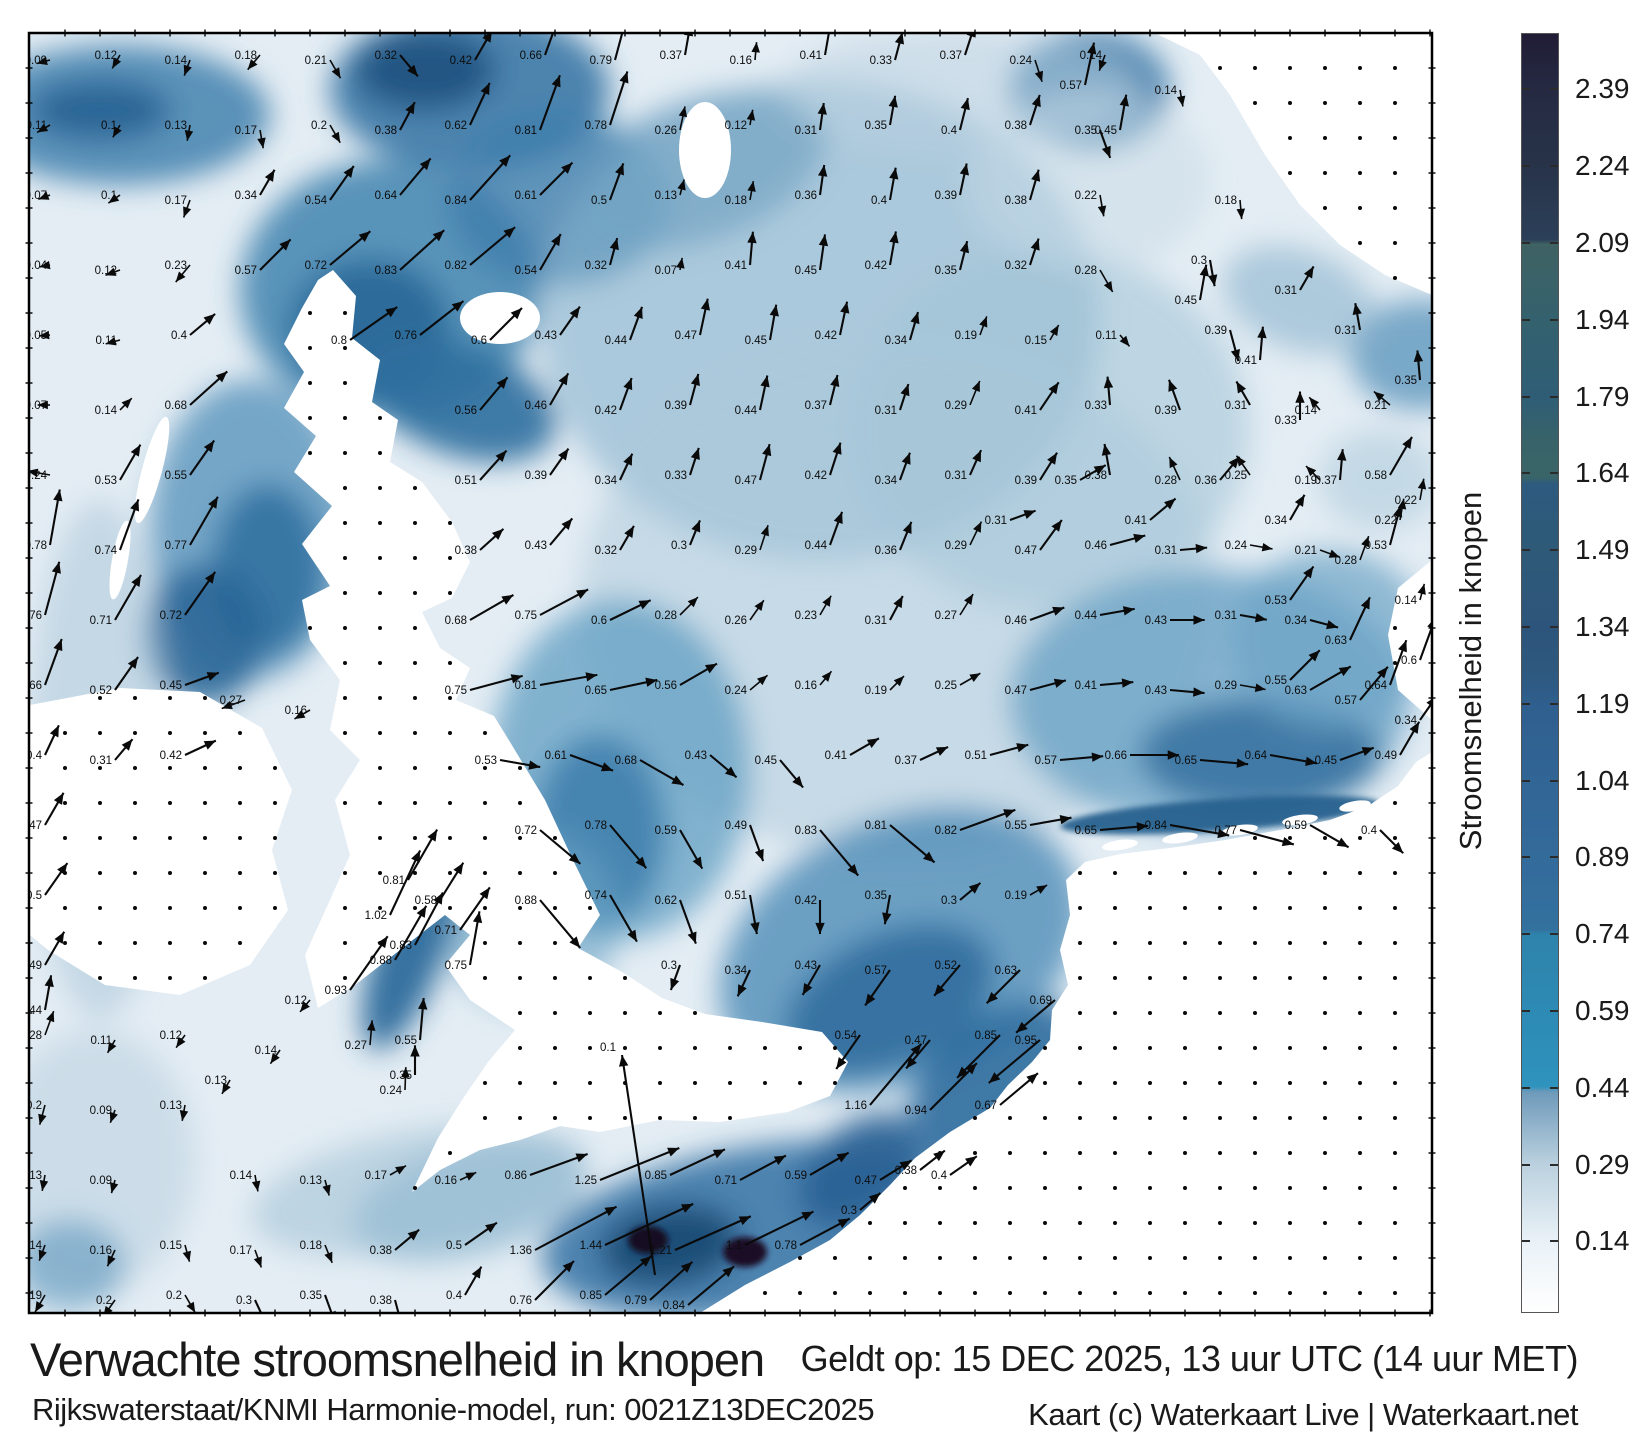 The height and width of the screenshot is (1450, 1650). What do you see at coordinates (1386, 756) in the screenshot?
I see `current-speed-value: 0.49` at bounding box center [1386, 756].